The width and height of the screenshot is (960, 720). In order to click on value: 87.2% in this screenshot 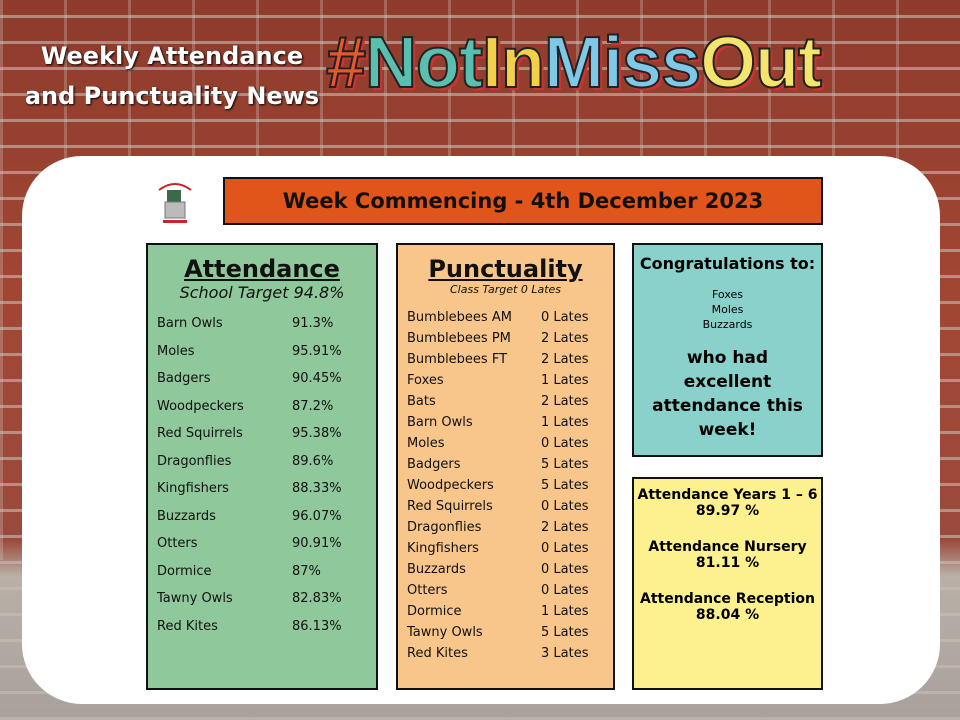, I will do `click(313, 406)`.